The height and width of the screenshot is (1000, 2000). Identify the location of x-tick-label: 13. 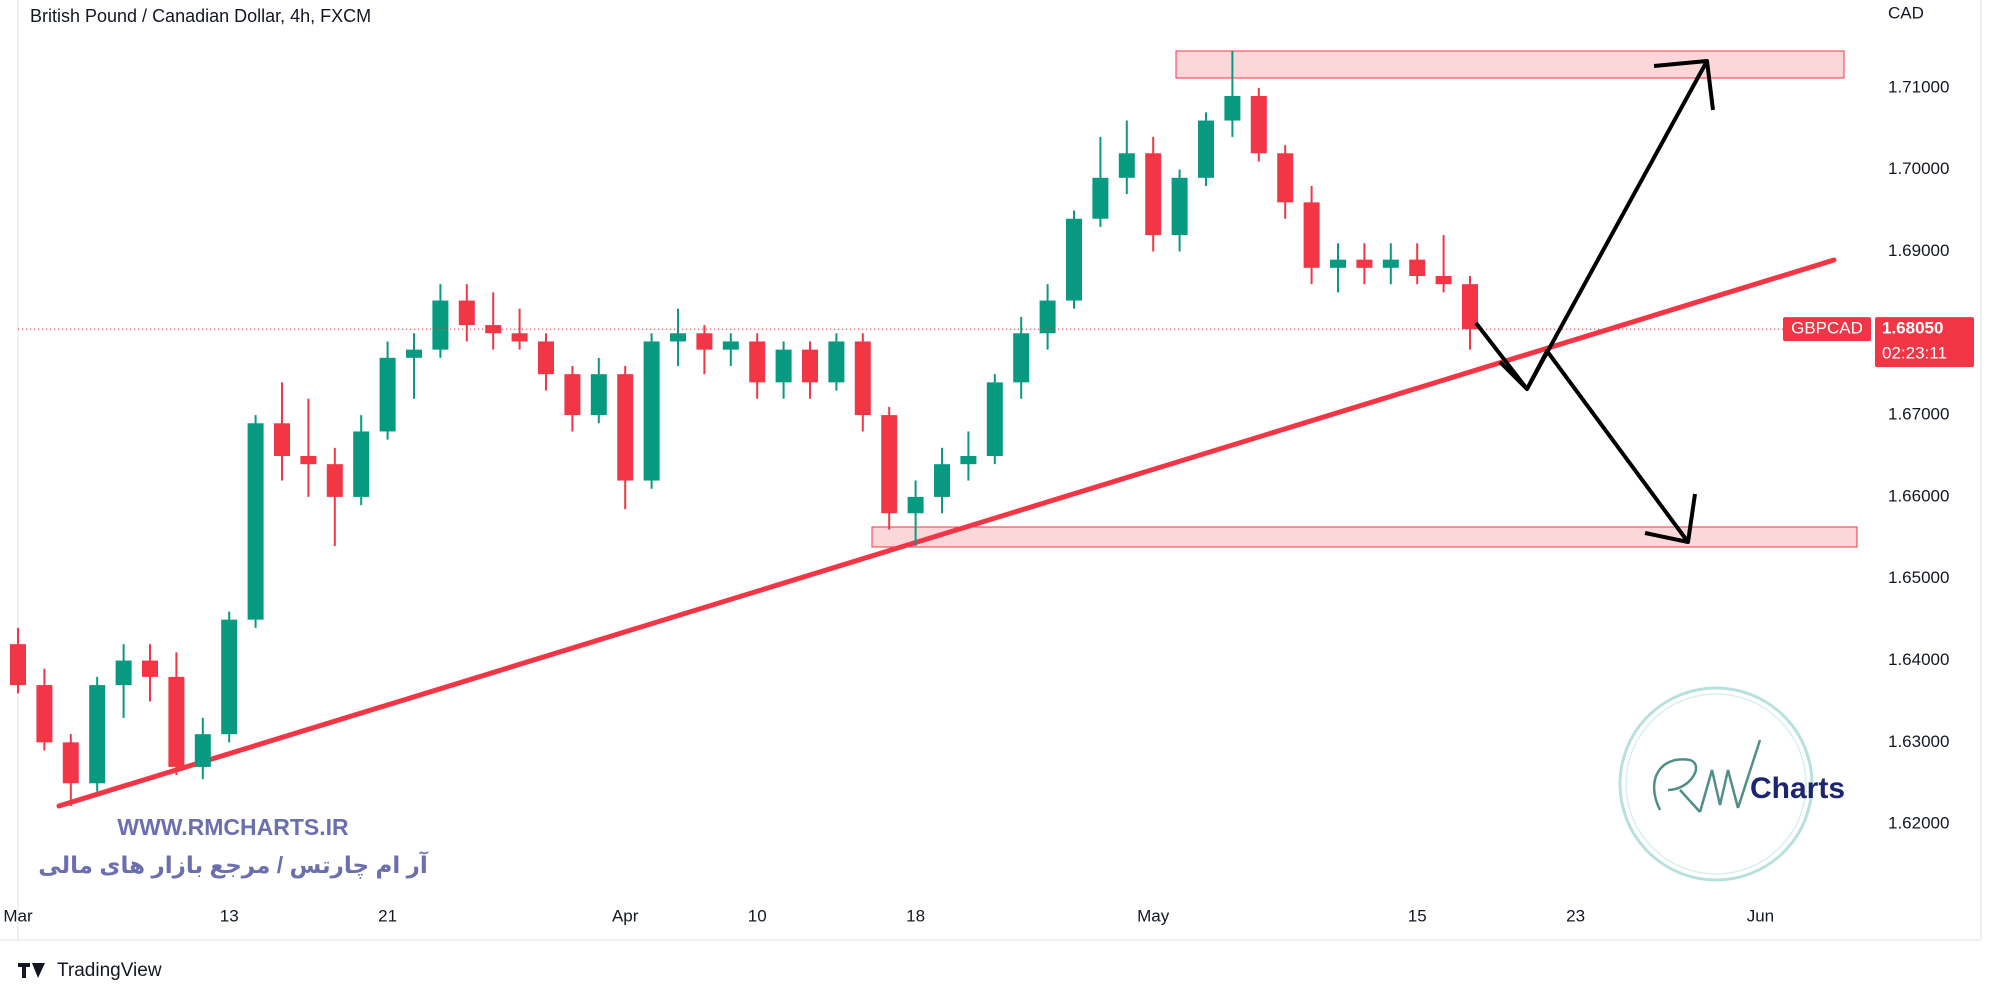
(229, 915).